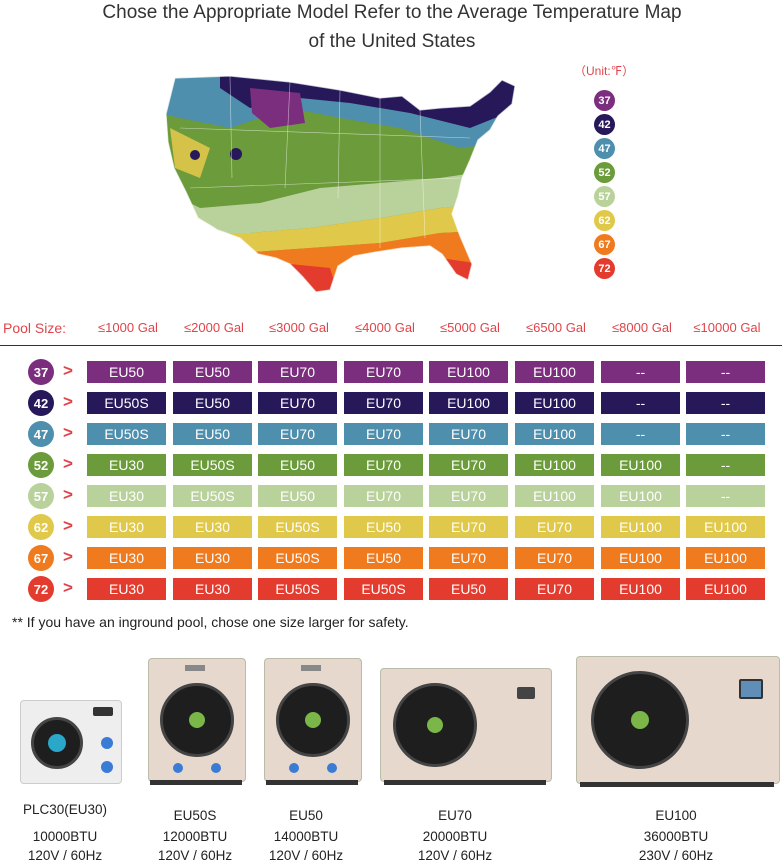 This screenshot has height=866, width=784. I want to click on us-temperature-map, so click(340, 184).